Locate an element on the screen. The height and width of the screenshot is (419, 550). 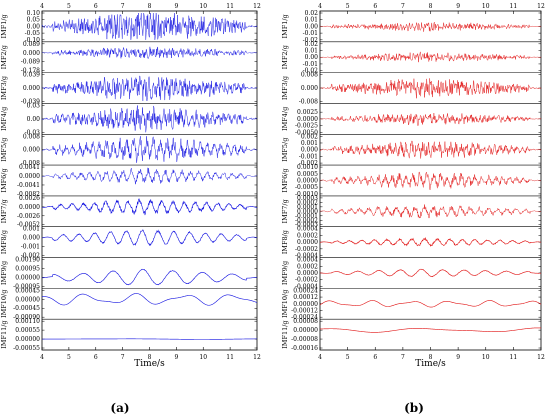
y-tick-label: -0.002 is located at coordinates (308, 163).